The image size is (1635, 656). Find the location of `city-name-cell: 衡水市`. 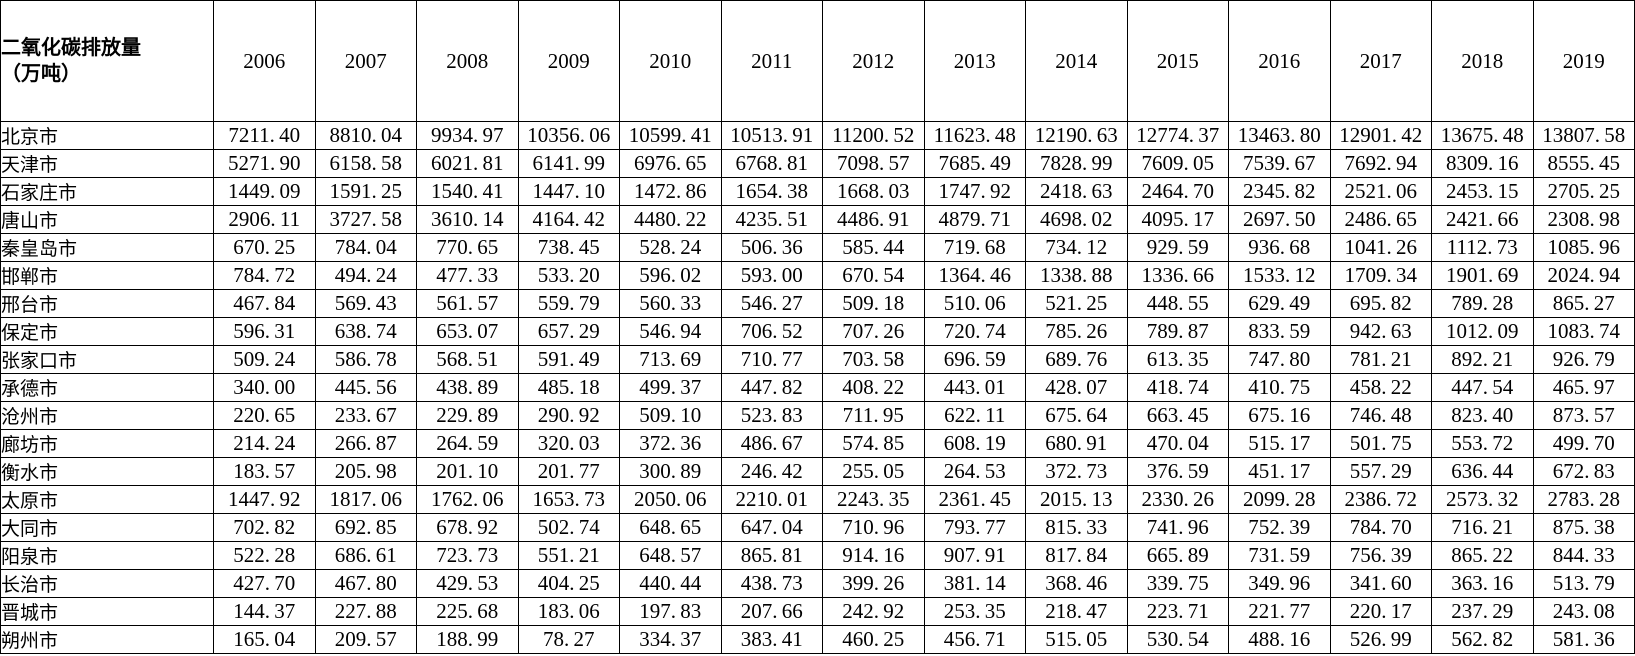

city-name-cell: 衡水市 is located at coordinates (107, 471).